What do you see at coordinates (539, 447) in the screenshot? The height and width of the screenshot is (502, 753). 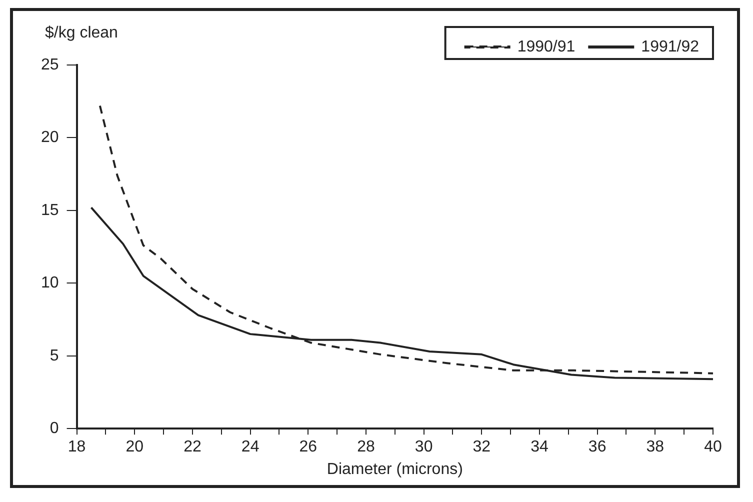 I see `x-tick-label: 34` at bounding box center [539, 447].